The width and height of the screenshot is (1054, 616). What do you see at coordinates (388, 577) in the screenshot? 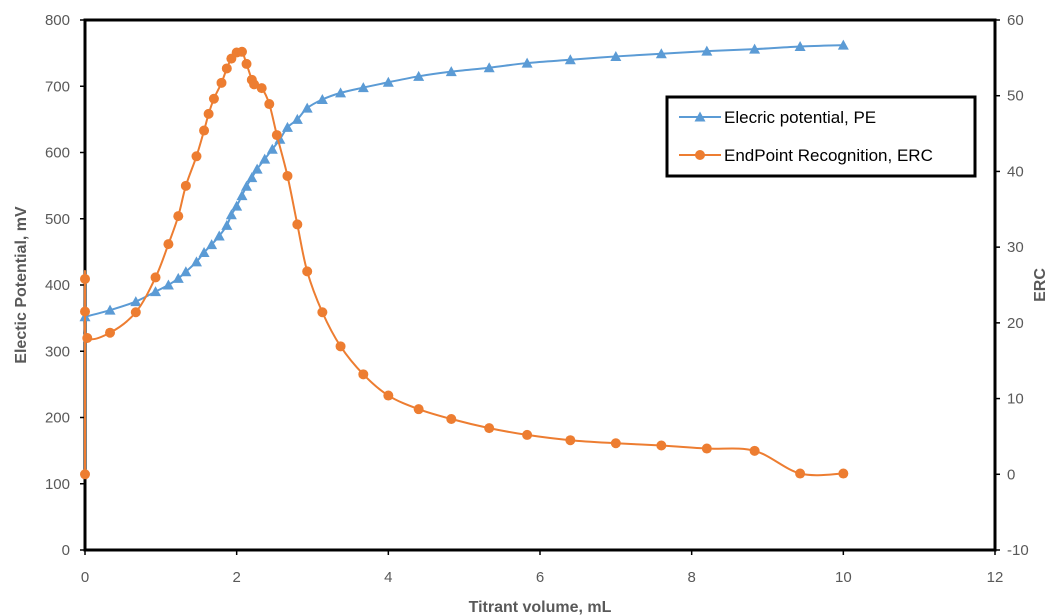
I see `x-tick-label: 4` at bounding box center [388, 577].